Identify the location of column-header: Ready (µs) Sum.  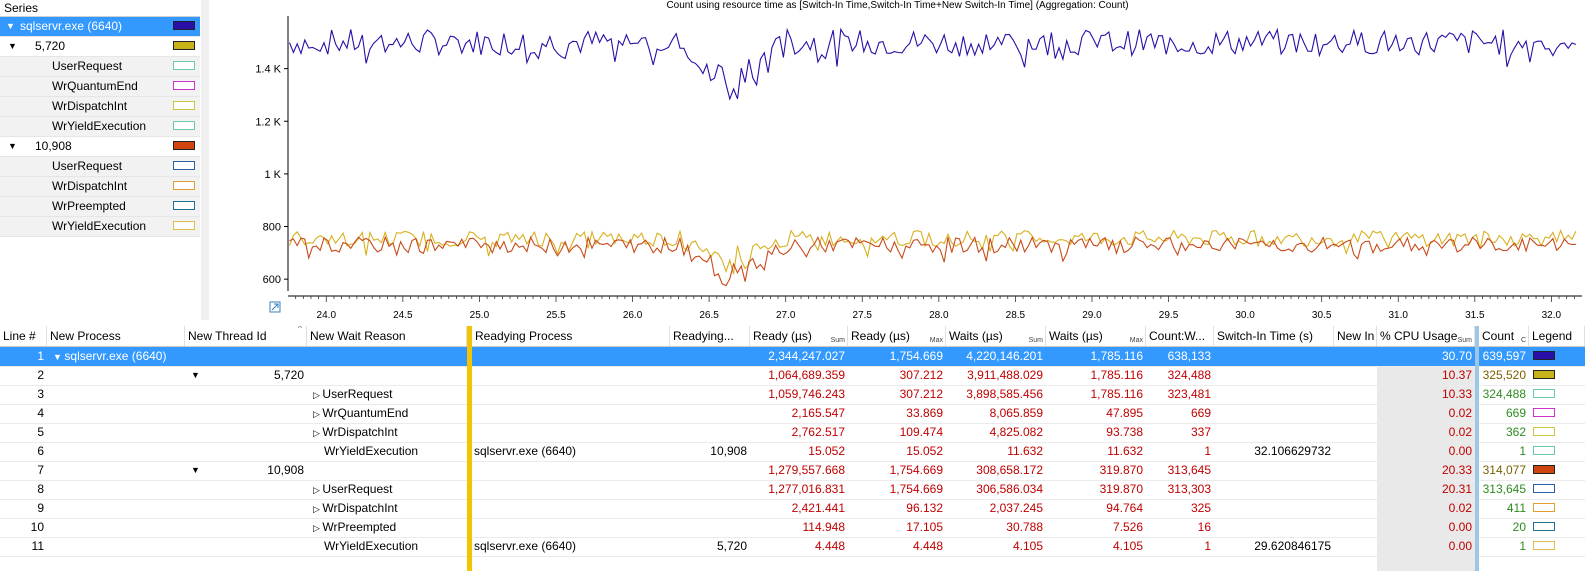
(799, 336).